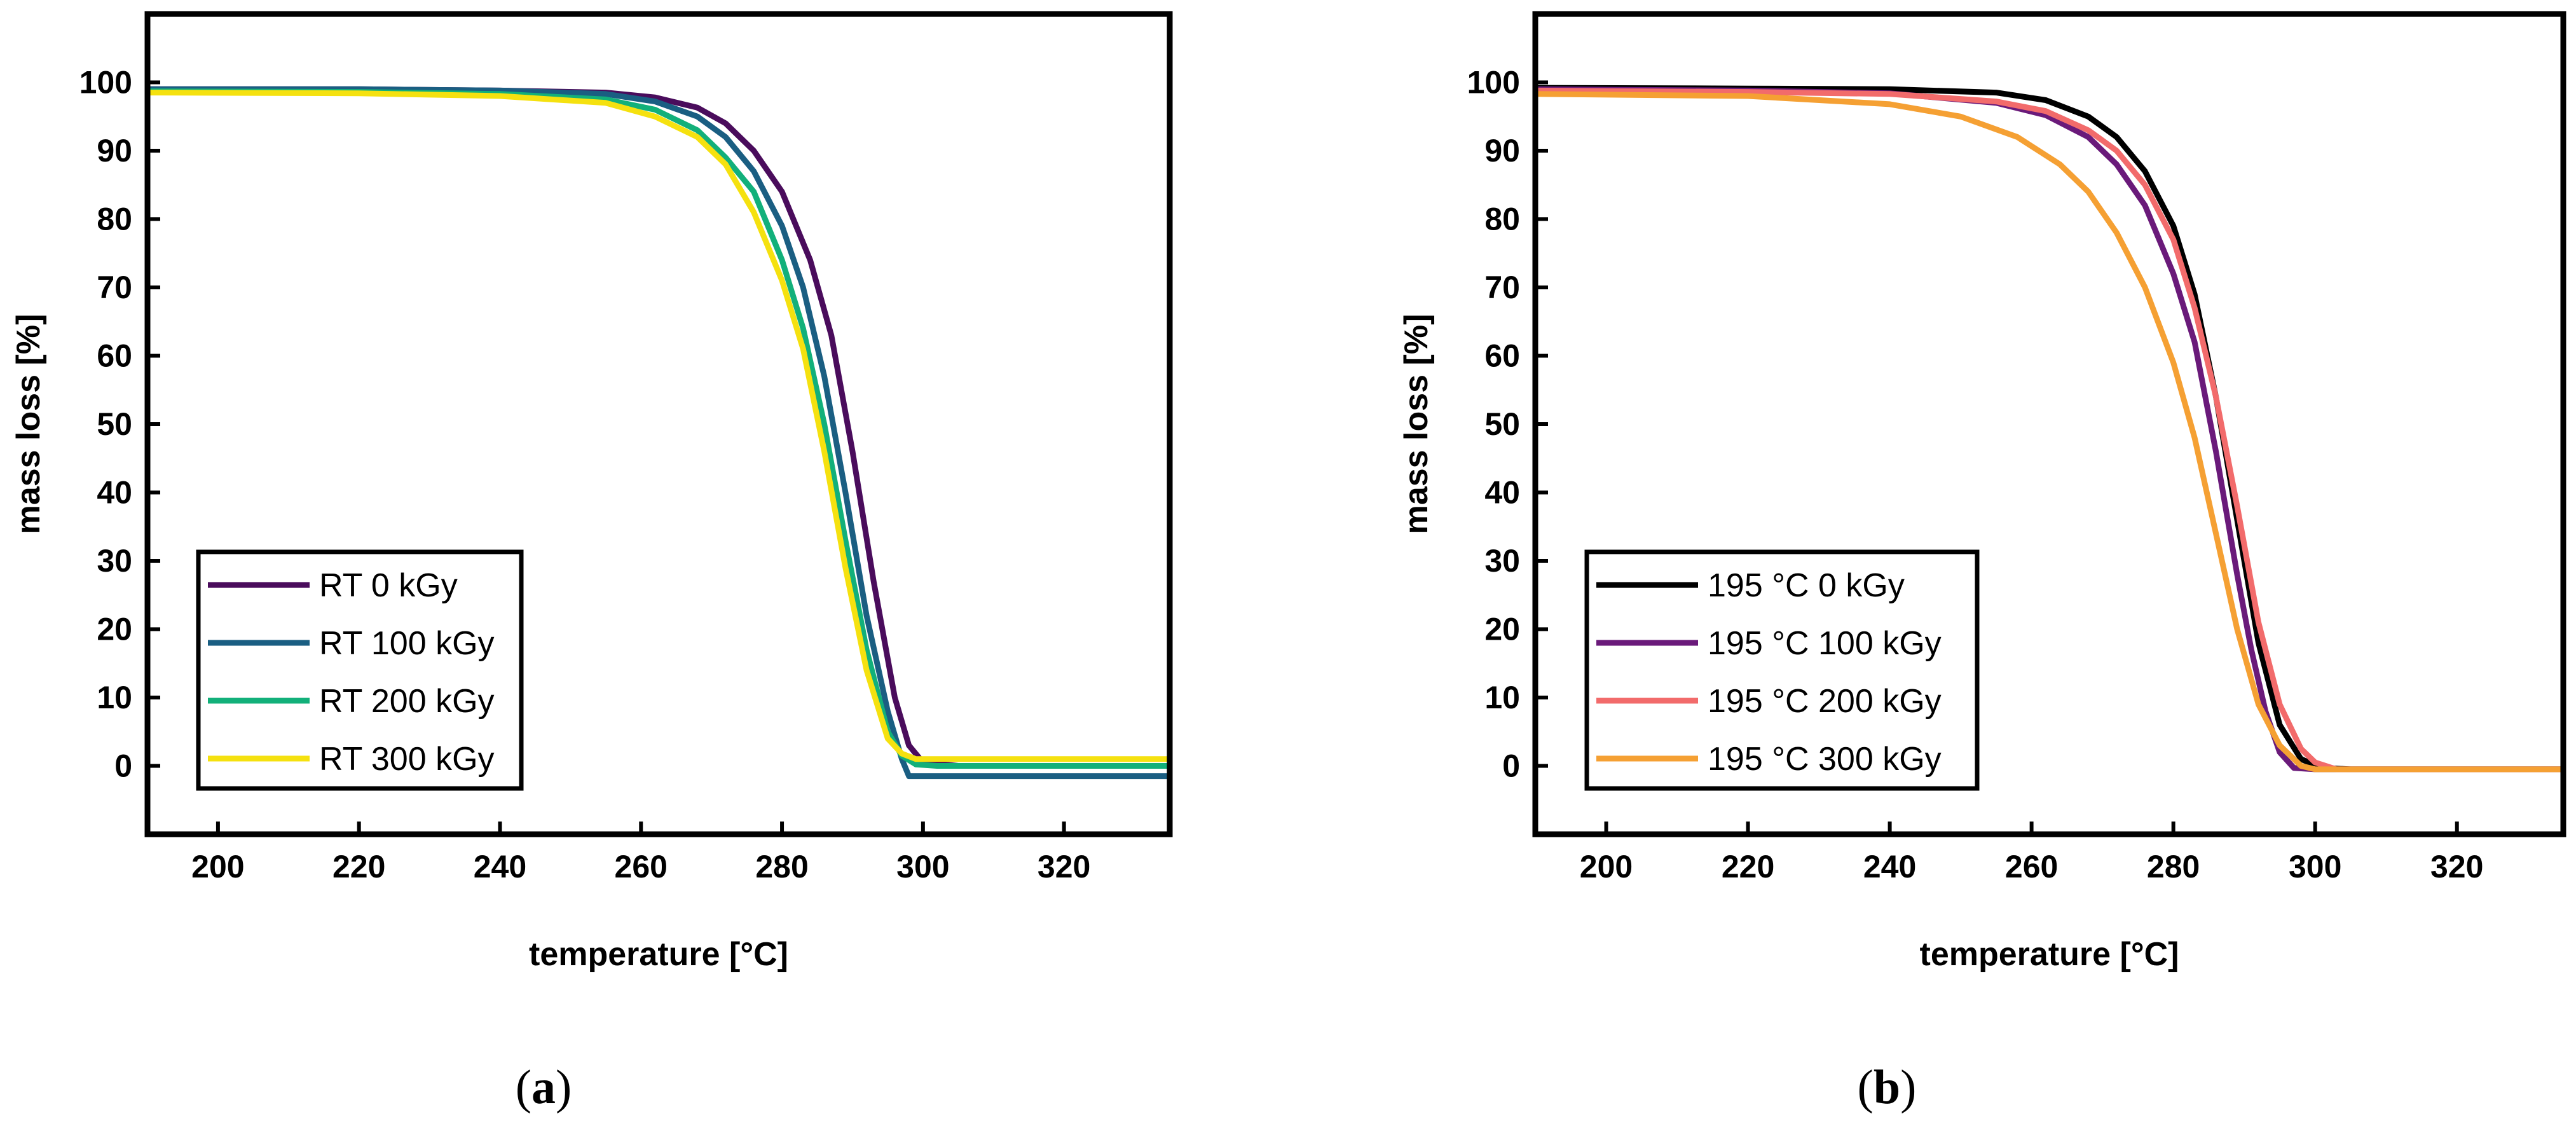  I want to click on legend-label: RT 300 kGy, so click(407, 759).